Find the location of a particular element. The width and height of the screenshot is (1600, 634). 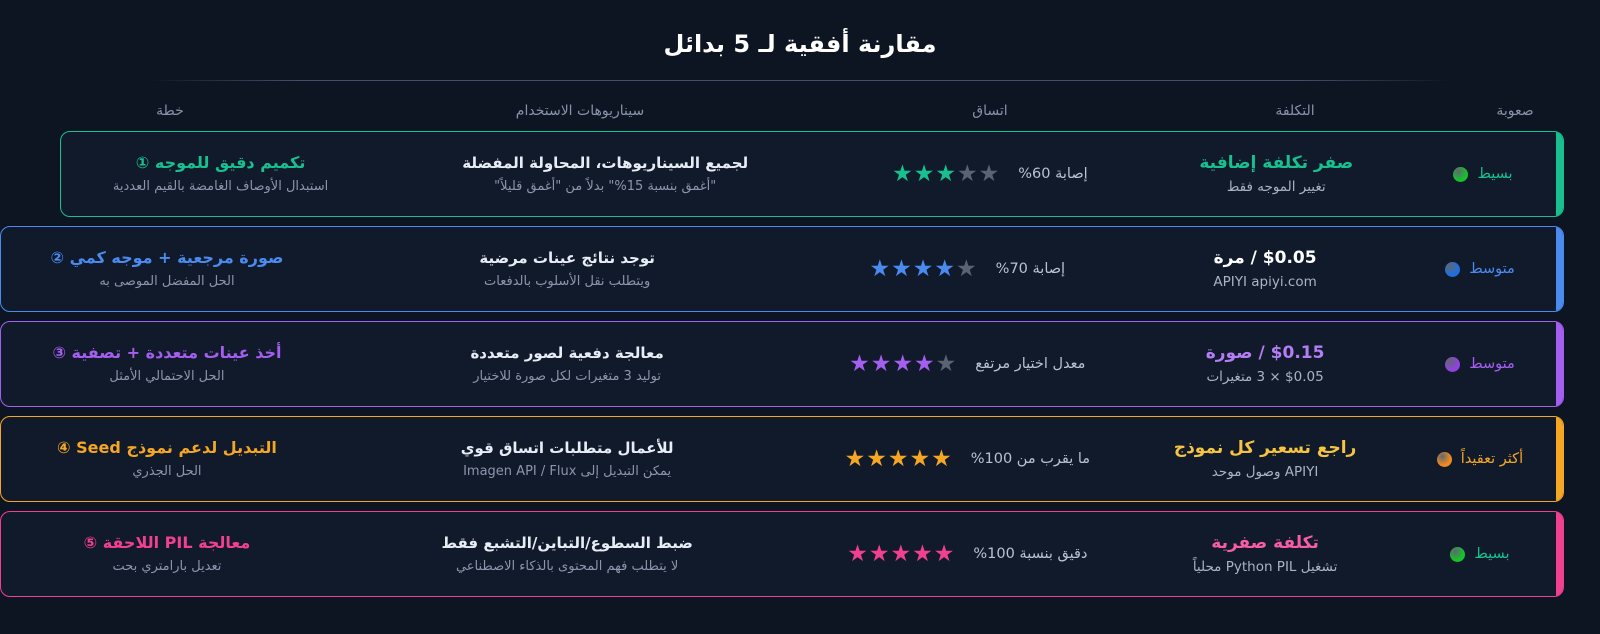

usecase-title: للأعمال متطلبات اتساق قوي is located at coordinates (567, 447).